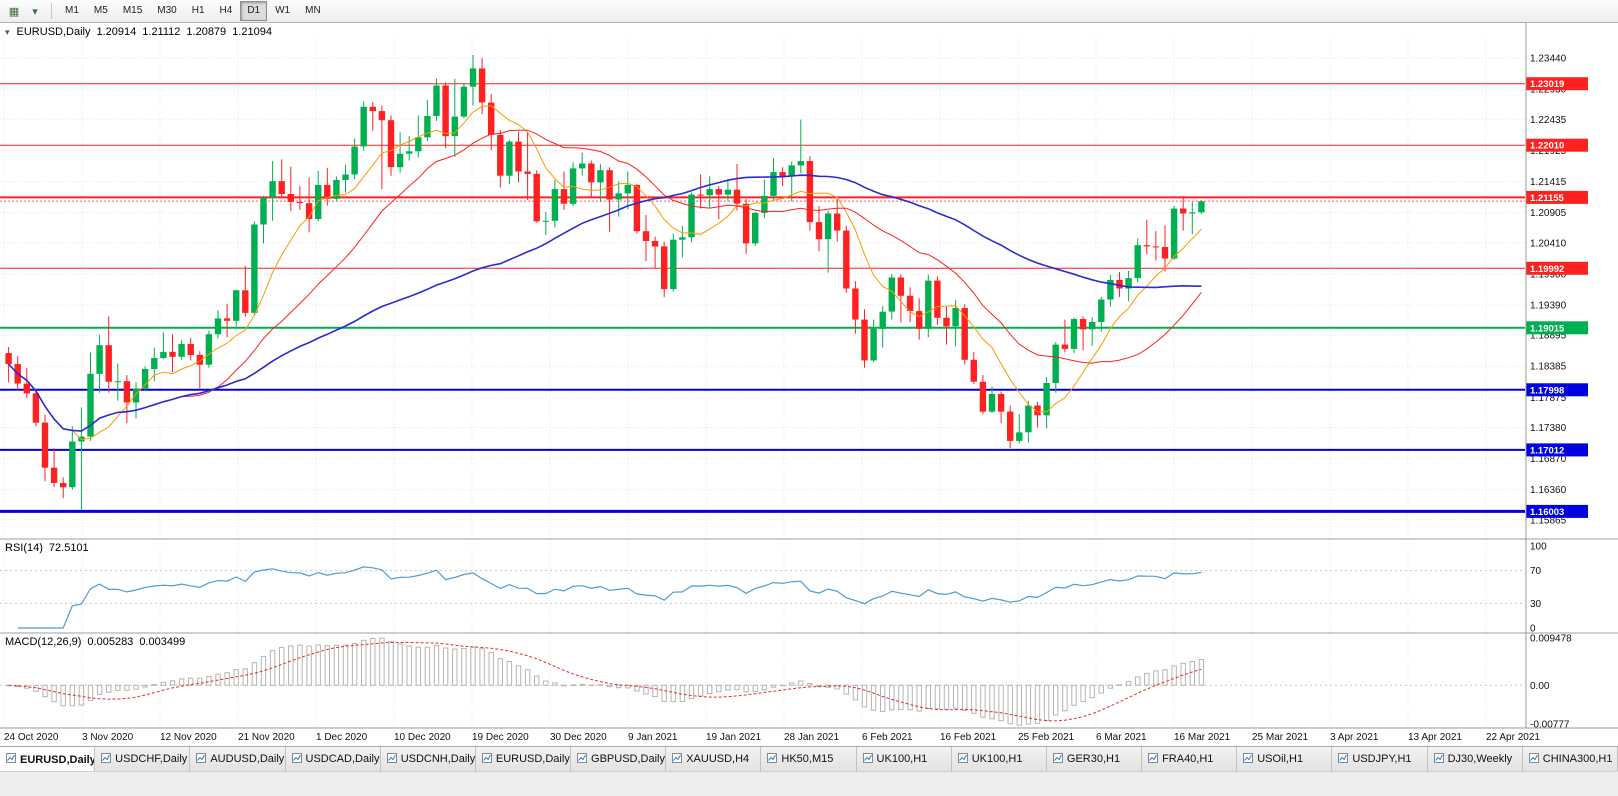 The width and height of the screenshot is (1618, 796). Describe the element at coordinates (1548, 120) in the screenshot. I see `svg-text: 1.22435` at that location.